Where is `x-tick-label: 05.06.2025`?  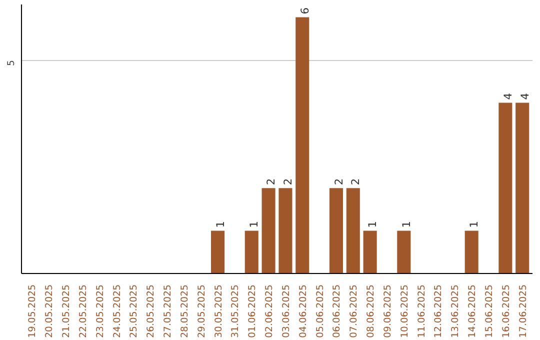 x-tick-label: 05.06.2025 is located at coordinates (320, 311).